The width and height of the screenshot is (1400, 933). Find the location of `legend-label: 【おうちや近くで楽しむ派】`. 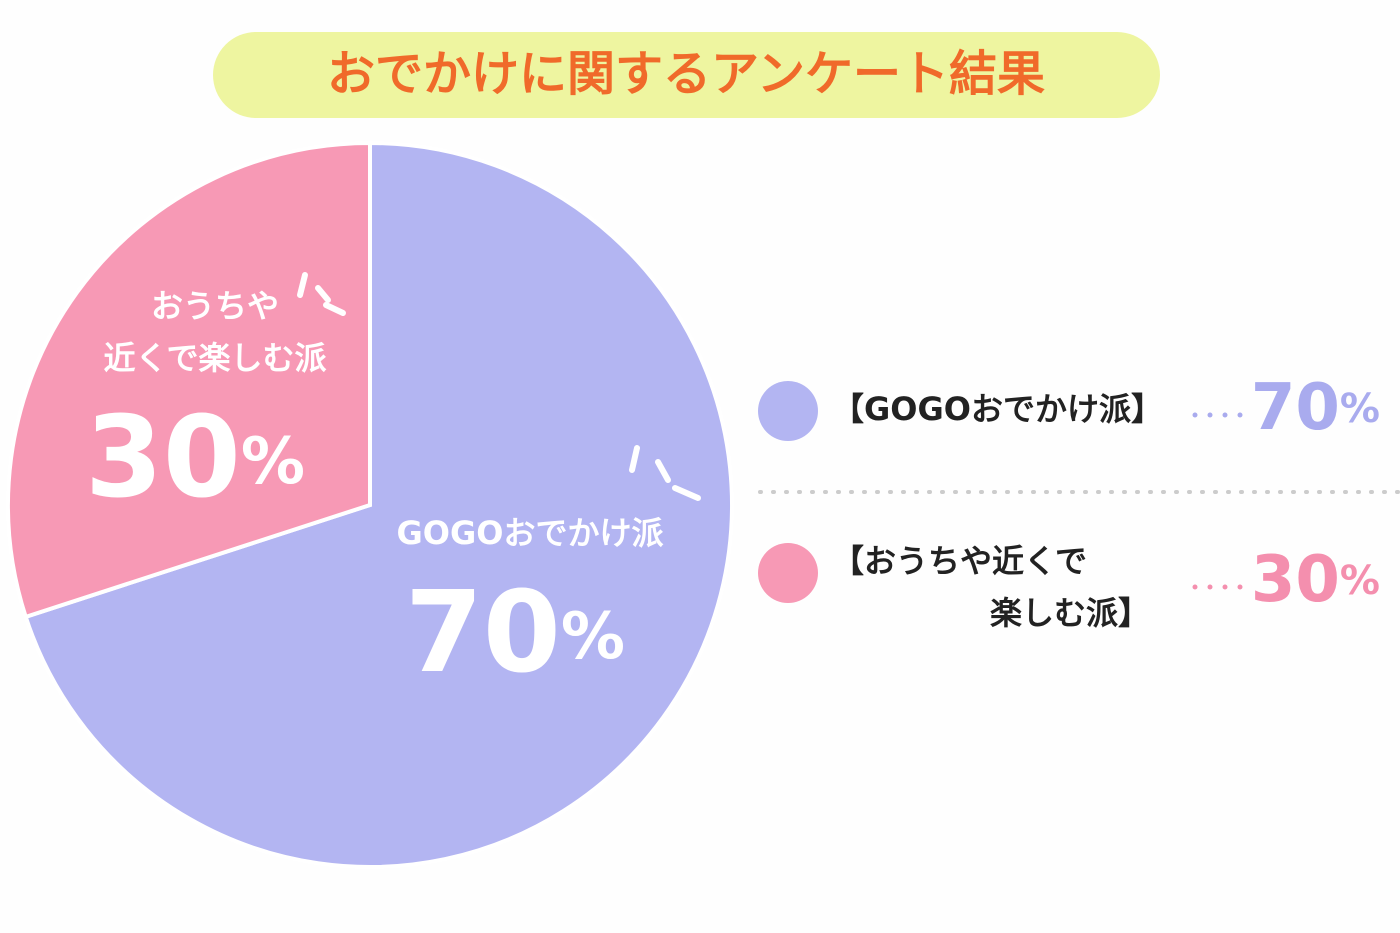

legend-label: 【おうちや近くで楽しむ派】 is located at coordinates (991, 587).